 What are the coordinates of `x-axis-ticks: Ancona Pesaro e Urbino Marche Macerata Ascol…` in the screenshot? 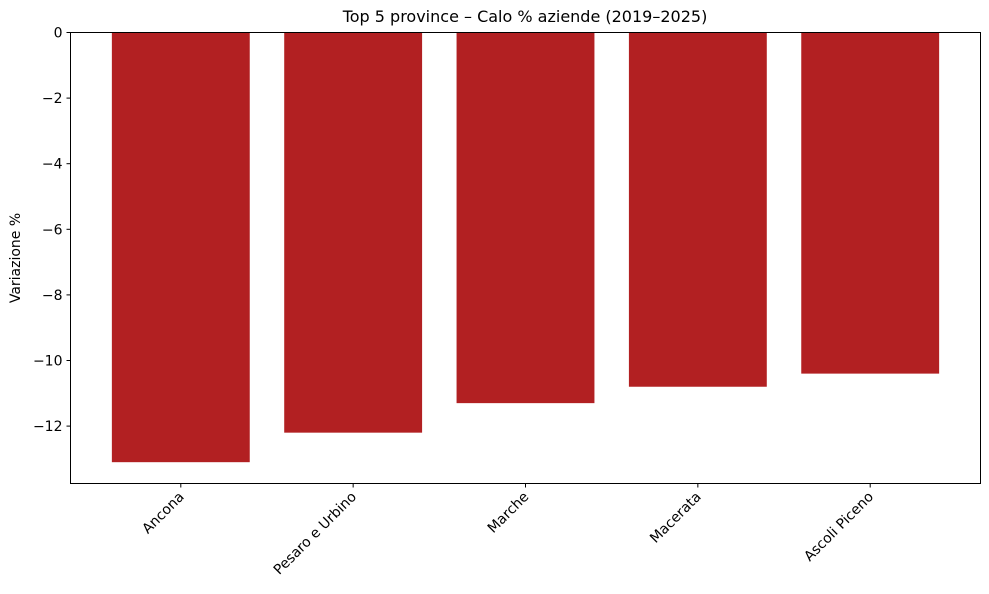 It's located at (508, 530).